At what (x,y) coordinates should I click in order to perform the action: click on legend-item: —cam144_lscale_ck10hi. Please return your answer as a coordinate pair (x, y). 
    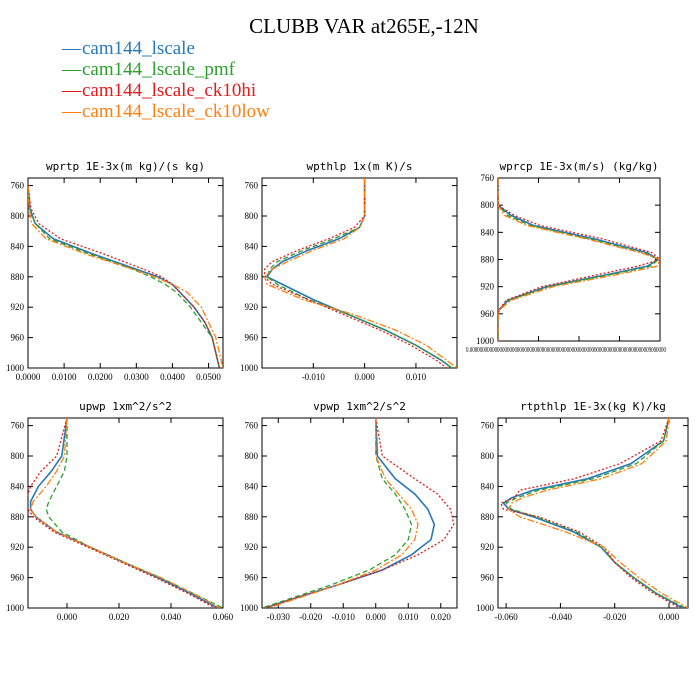
    Looking at the image, I should click on (166, 90).